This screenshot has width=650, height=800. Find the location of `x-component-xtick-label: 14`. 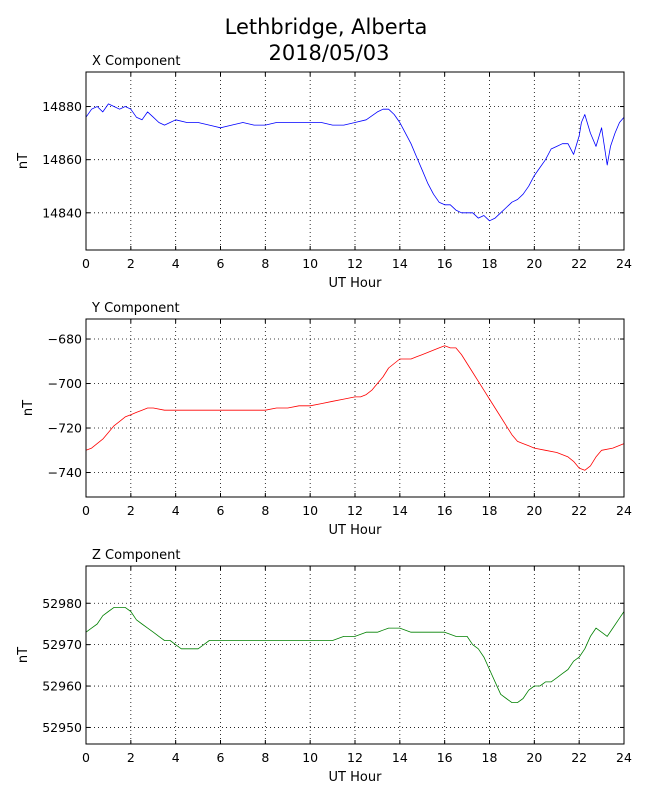

x-component-xtick-label: 14 is located at coordinates (400, 263).